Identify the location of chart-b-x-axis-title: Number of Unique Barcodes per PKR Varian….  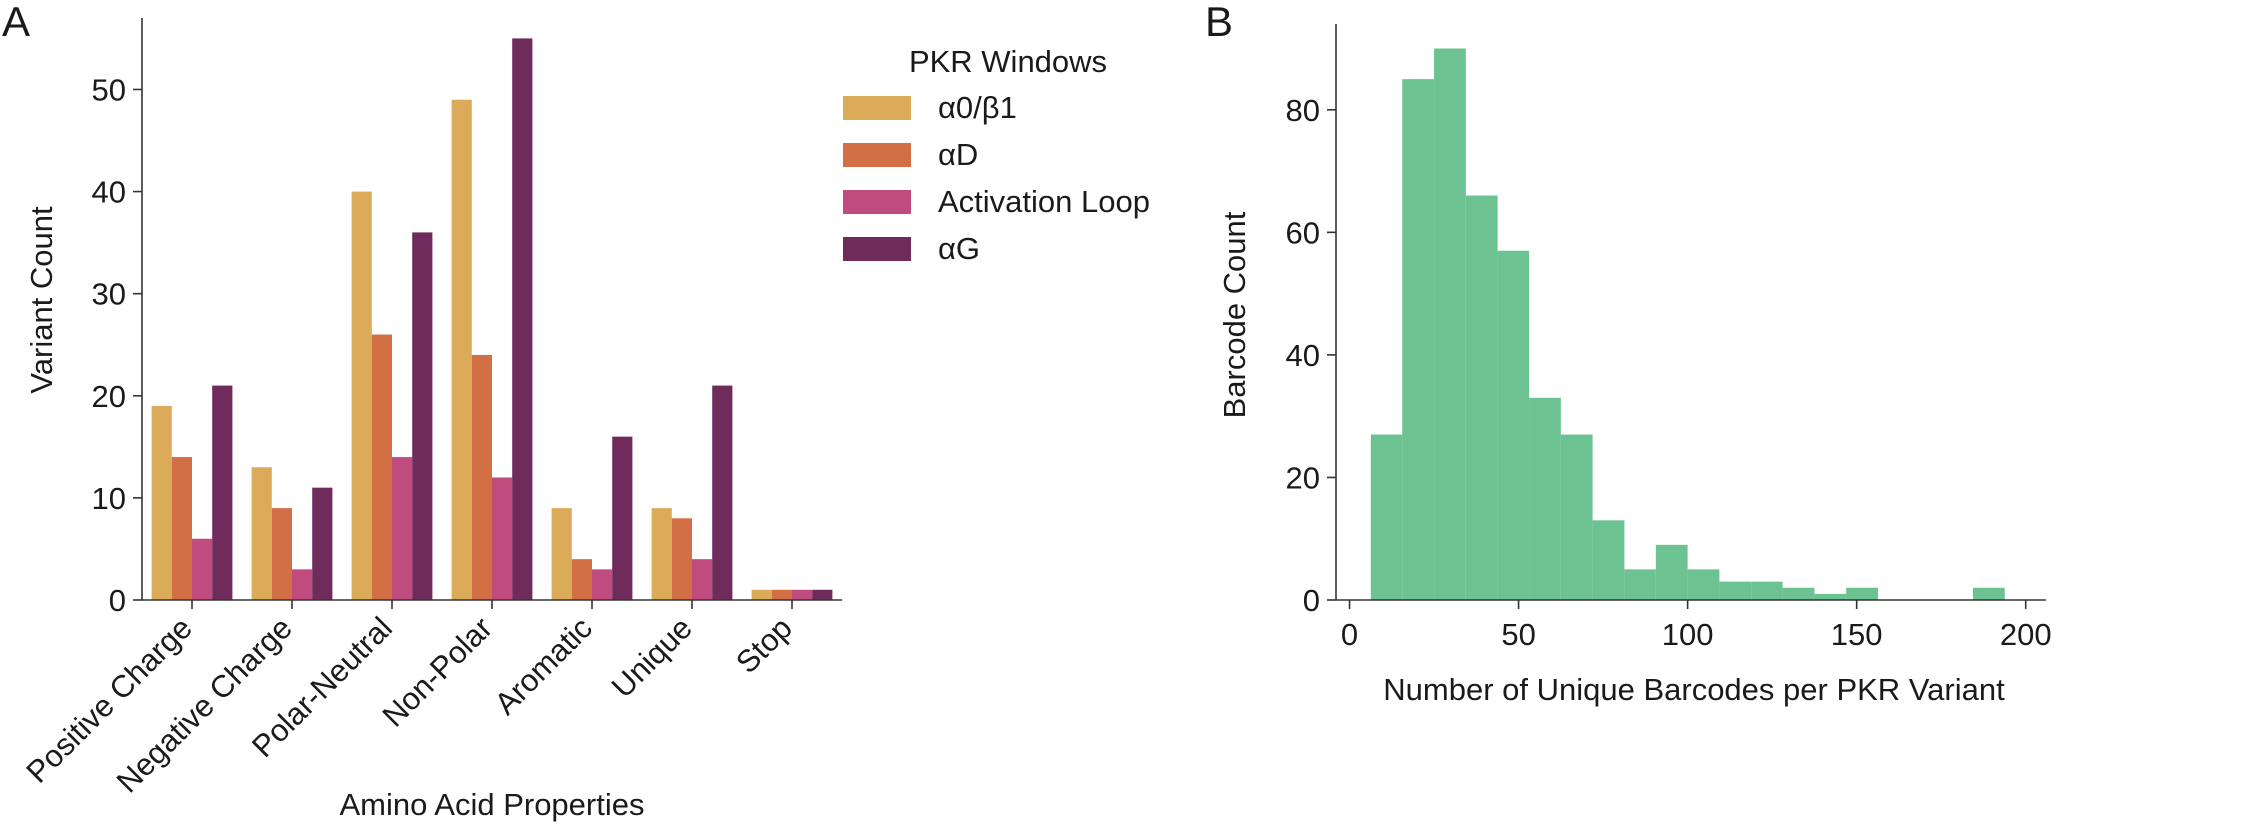
(1694, 689).